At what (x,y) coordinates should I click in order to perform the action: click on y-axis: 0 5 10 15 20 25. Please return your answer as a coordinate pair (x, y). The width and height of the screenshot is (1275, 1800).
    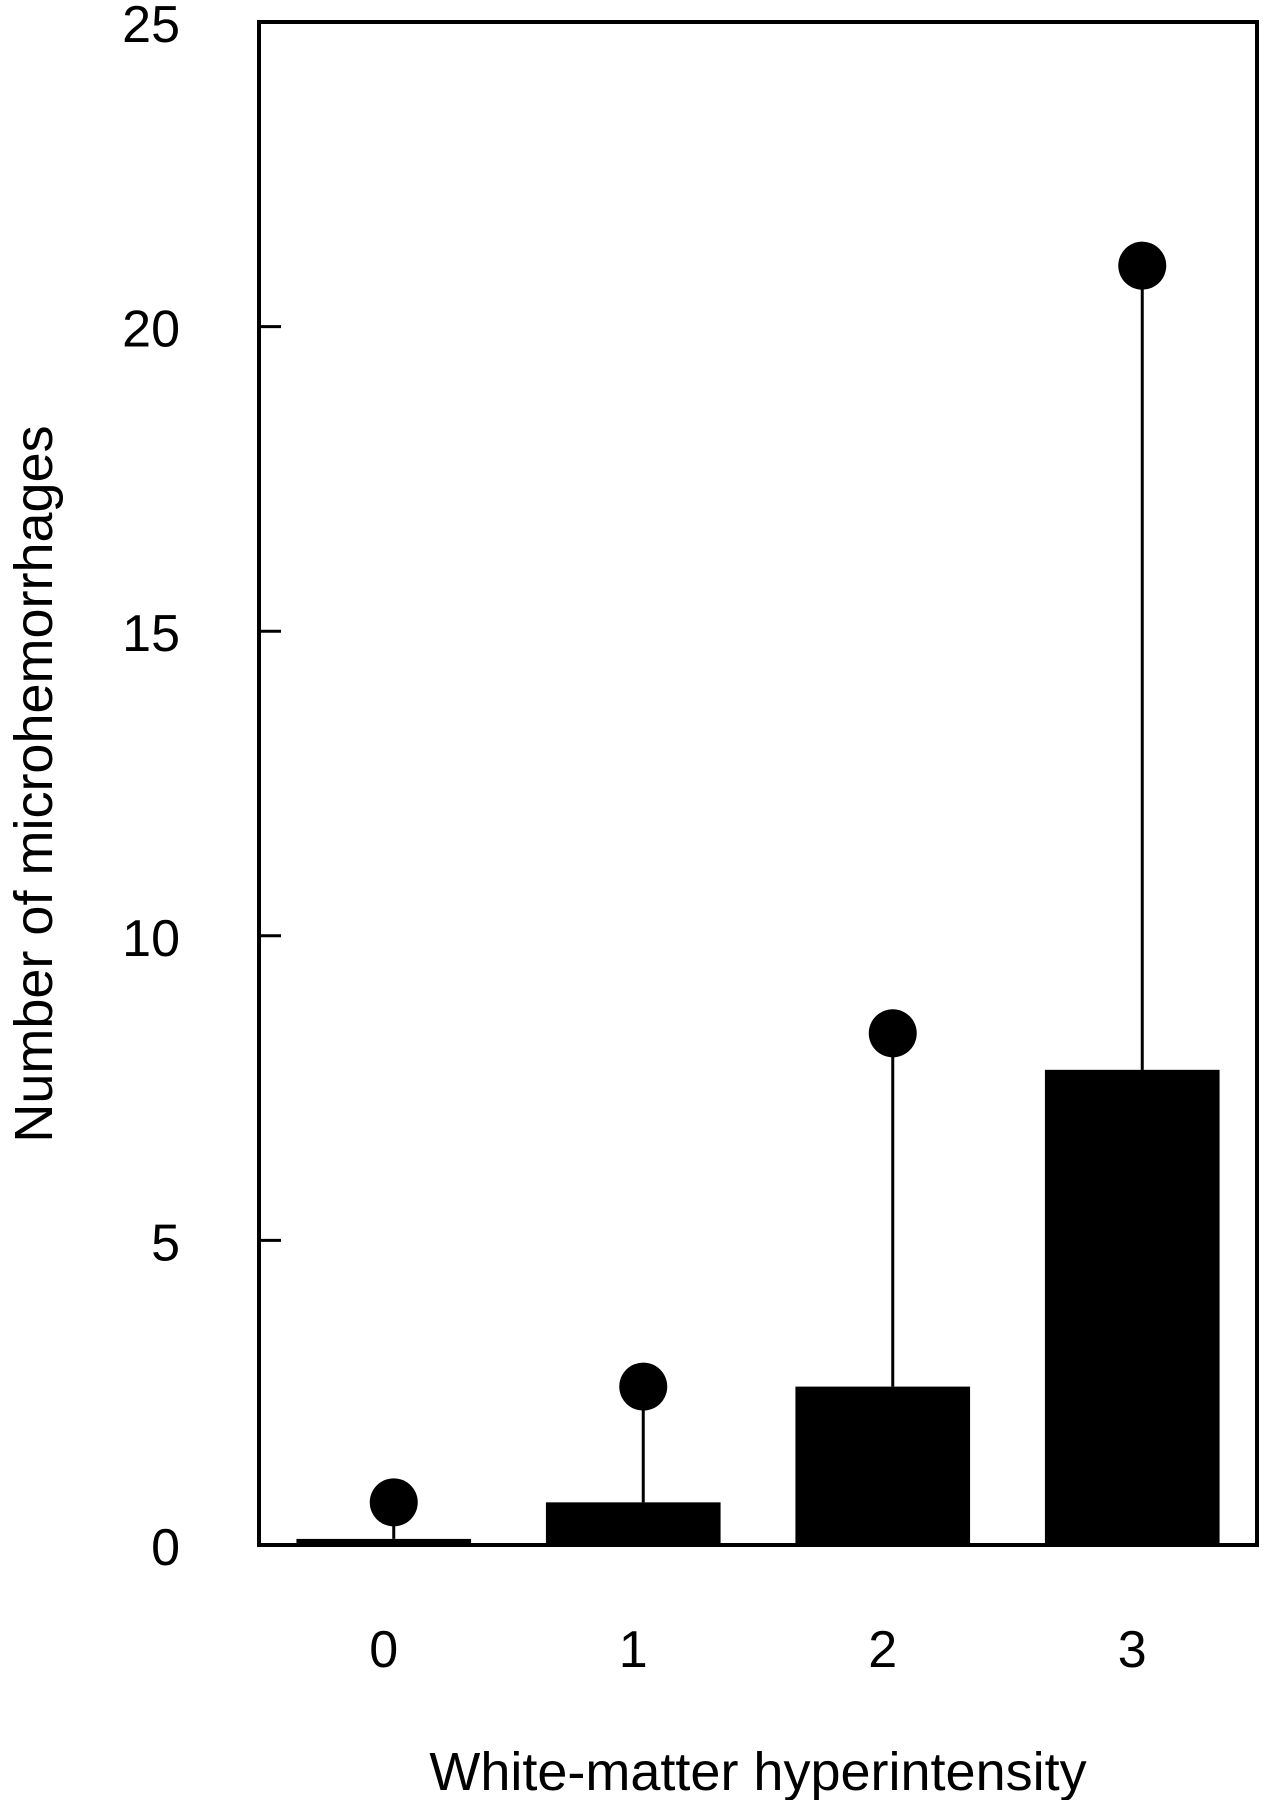
    Looking at the image, I should click on (201, 788).